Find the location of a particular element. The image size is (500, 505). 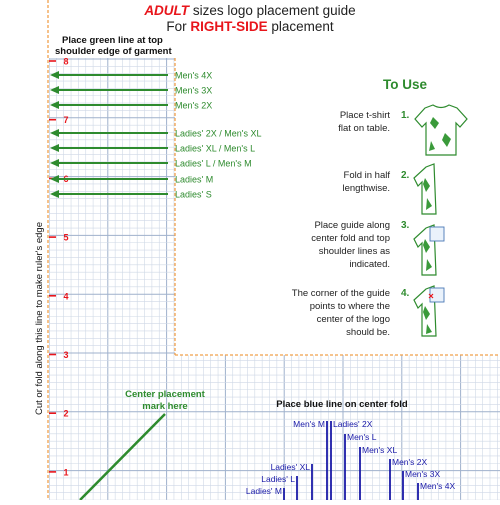

step-text-line: Place t-shirt is located at coordinates (365, 115).